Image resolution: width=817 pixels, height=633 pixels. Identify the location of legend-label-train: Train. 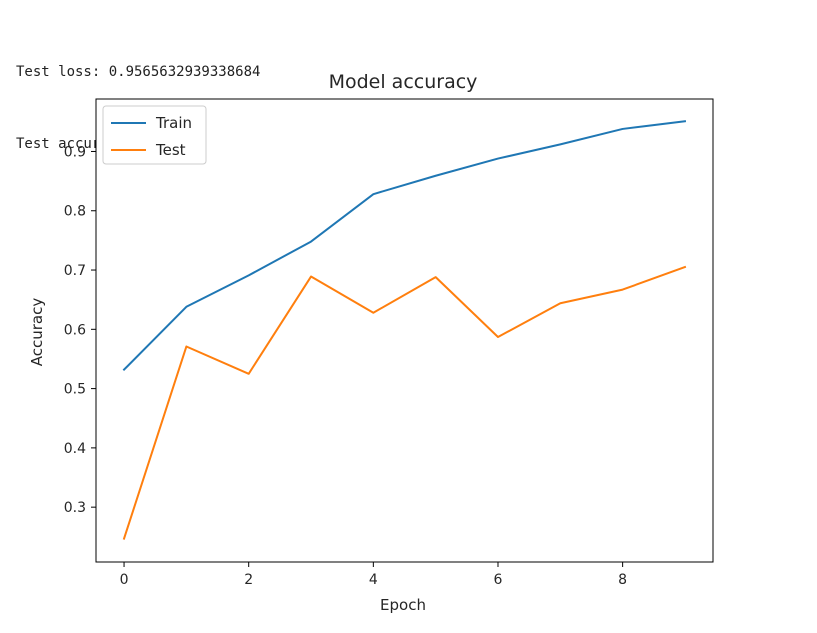
(173, 123).